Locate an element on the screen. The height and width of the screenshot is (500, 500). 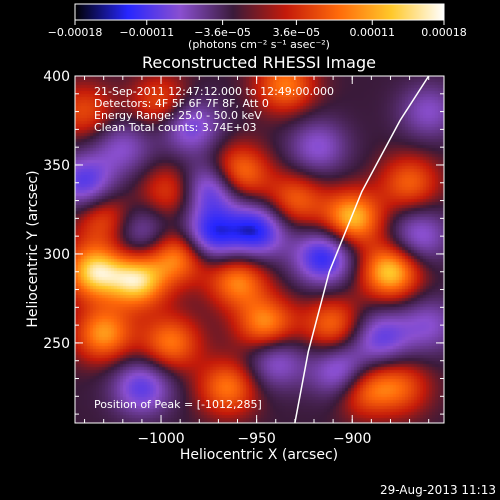
x-axis-title: Heliocentric X (arcsec) is located at coordinates (259, 455).